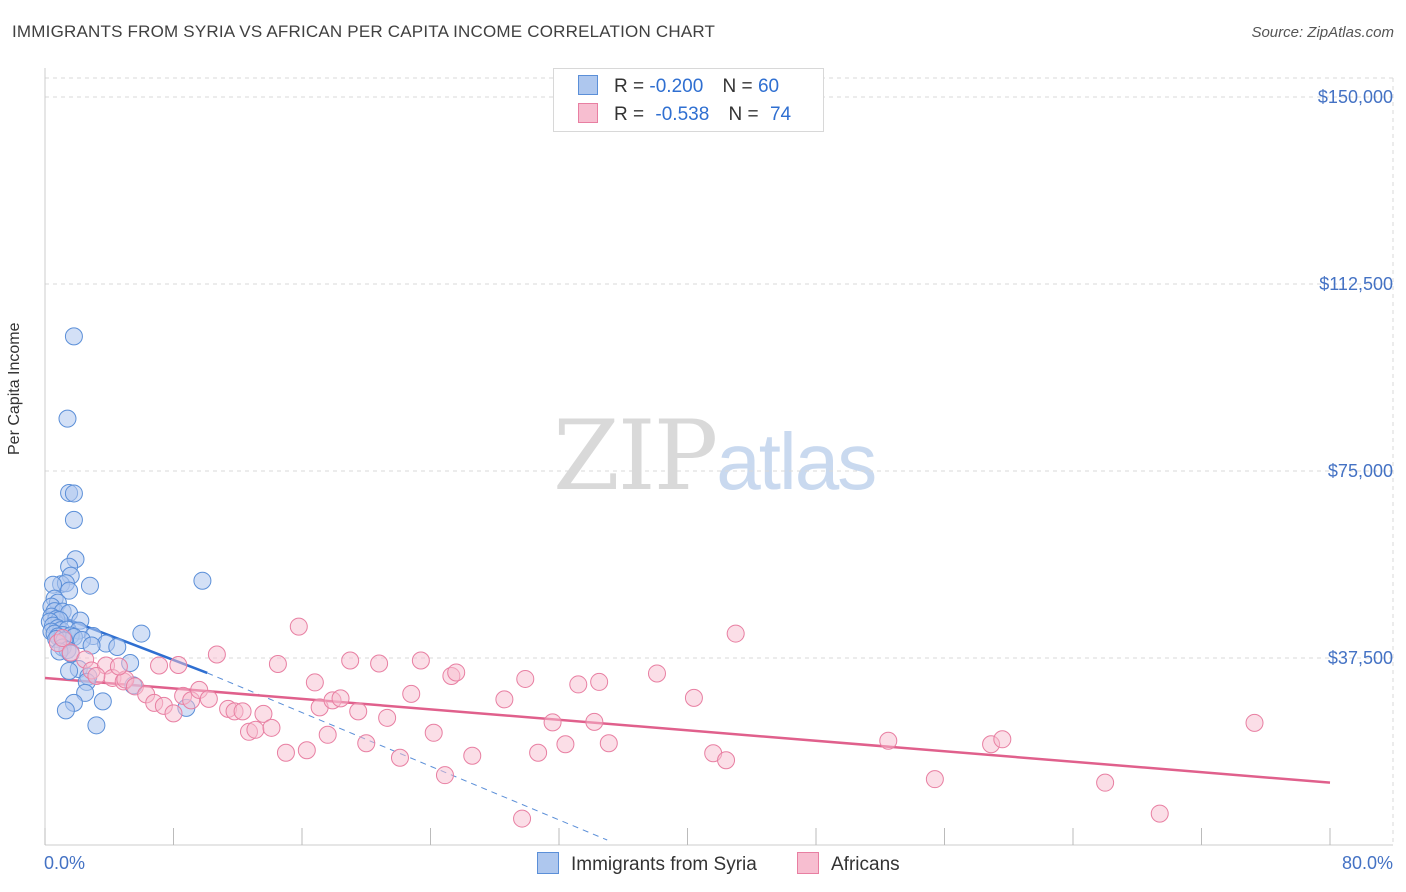  Describe the element at coordinates (796, 461) in the screenshot. I see `watermark-atlas: atlas` at that location.